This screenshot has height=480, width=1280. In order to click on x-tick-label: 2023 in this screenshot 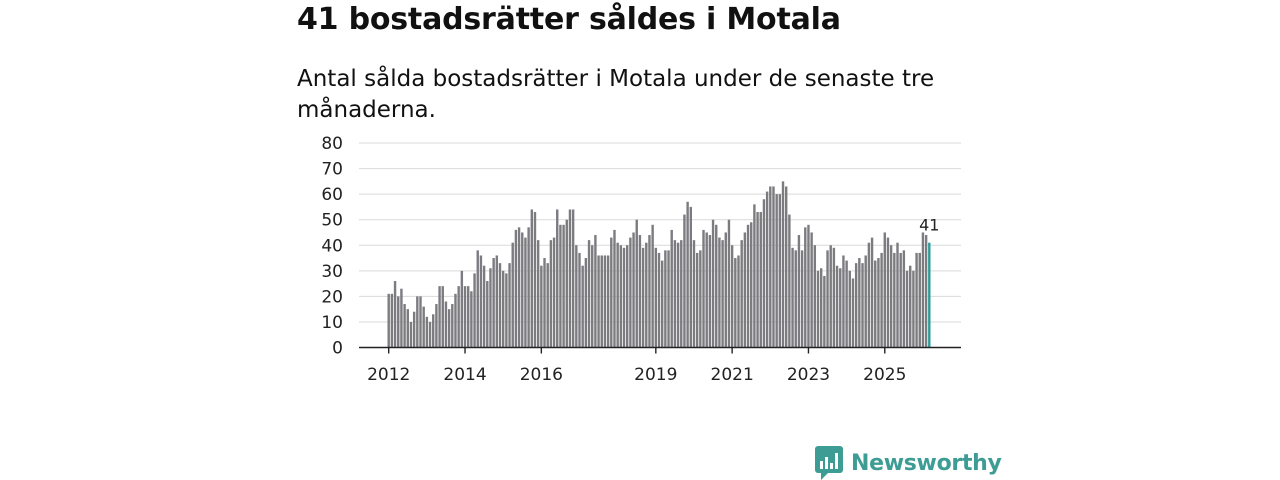, I will do `click(808, 375)`.